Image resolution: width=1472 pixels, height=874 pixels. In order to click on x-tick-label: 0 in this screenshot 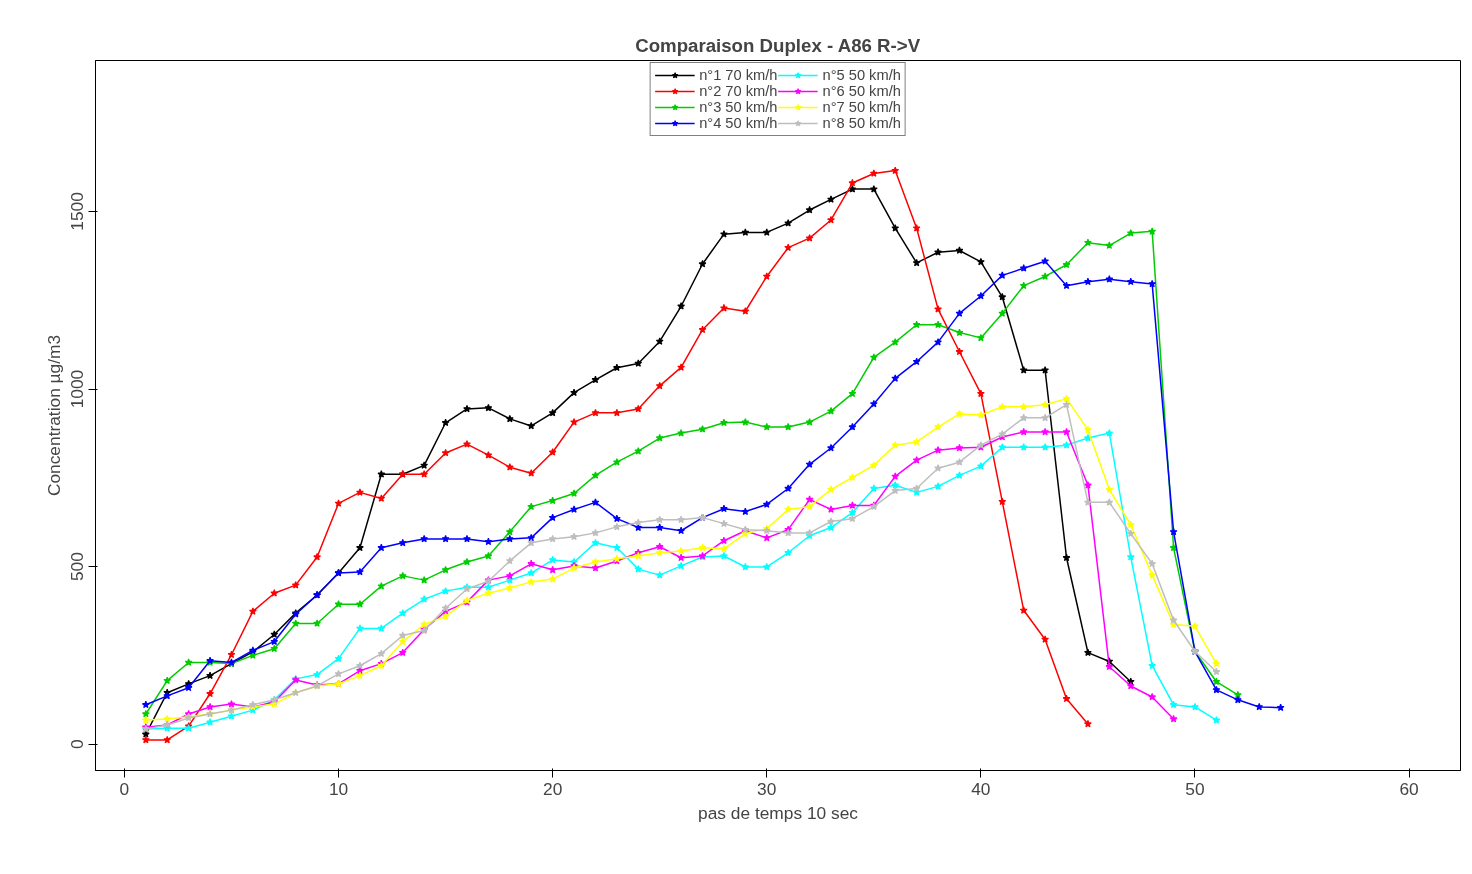, I will do `click(124, 788)`.